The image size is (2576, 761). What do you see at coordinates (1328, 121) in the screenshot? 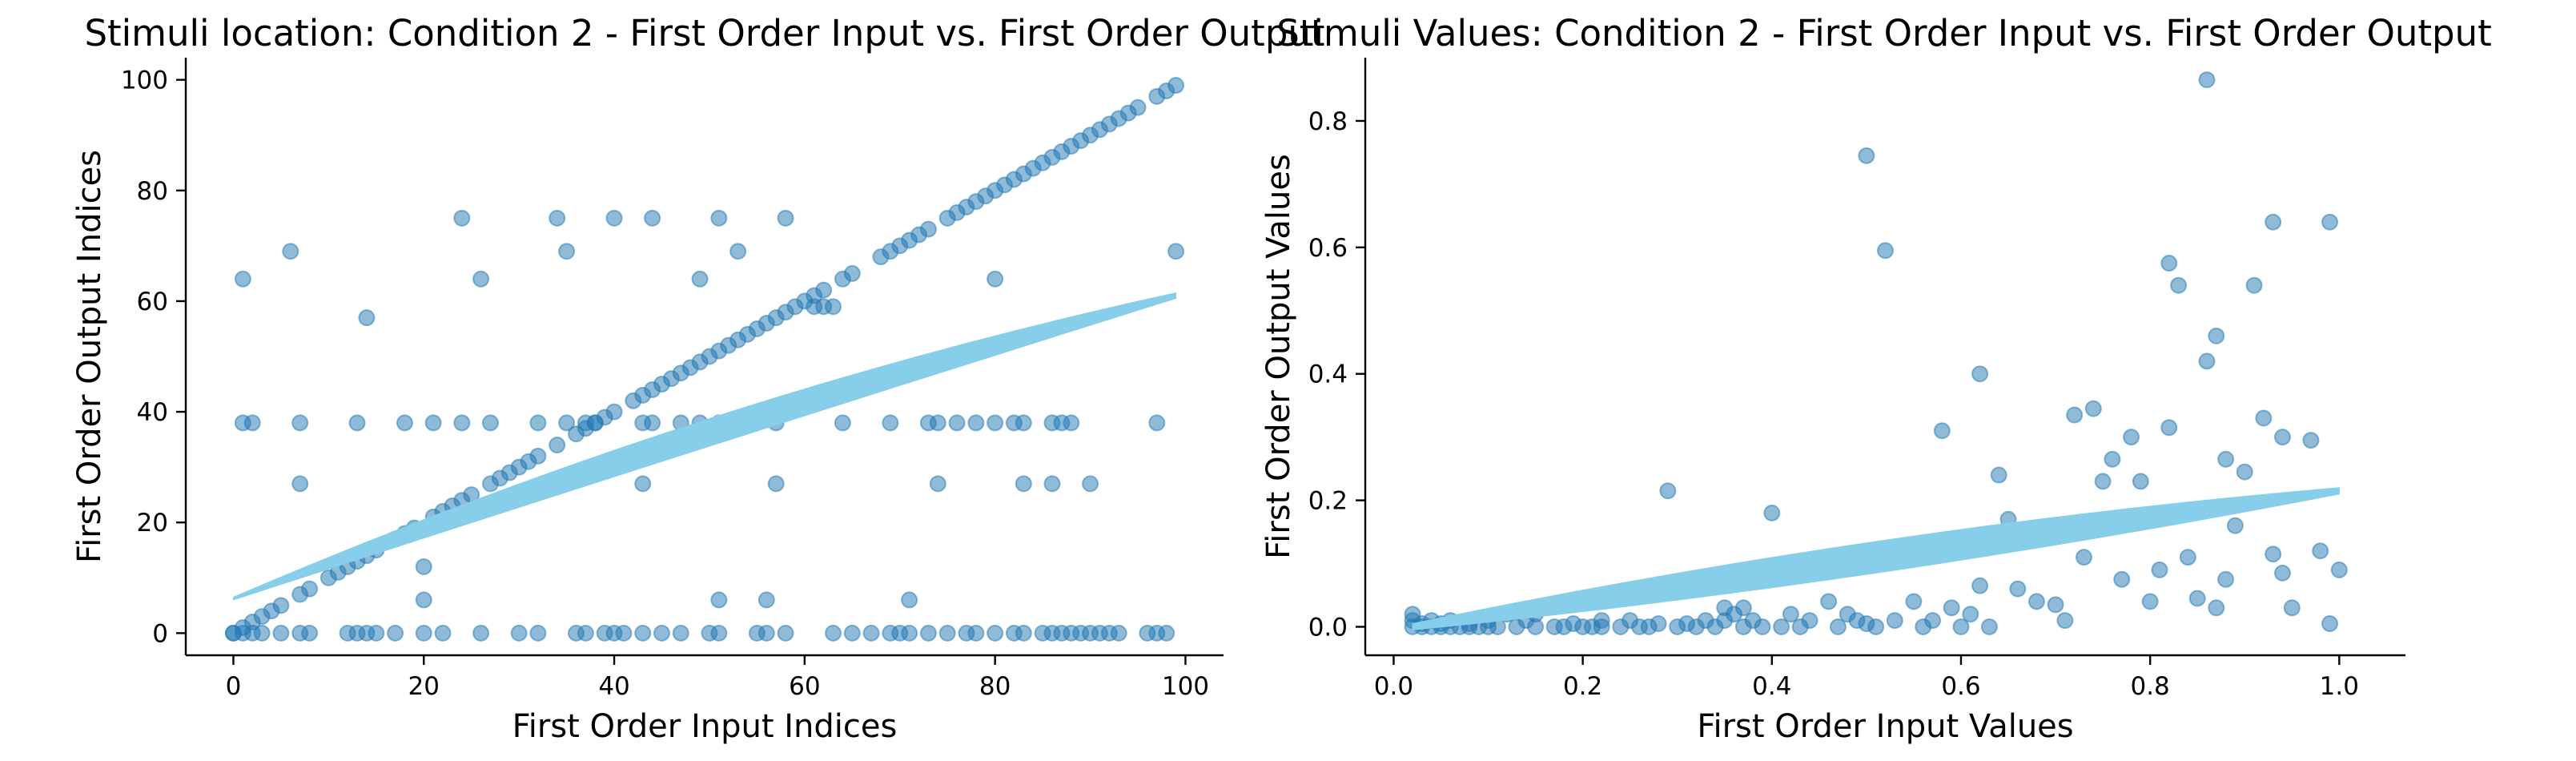
I see `y-tick-label: 0.8` at bounding box center [1328, 121].